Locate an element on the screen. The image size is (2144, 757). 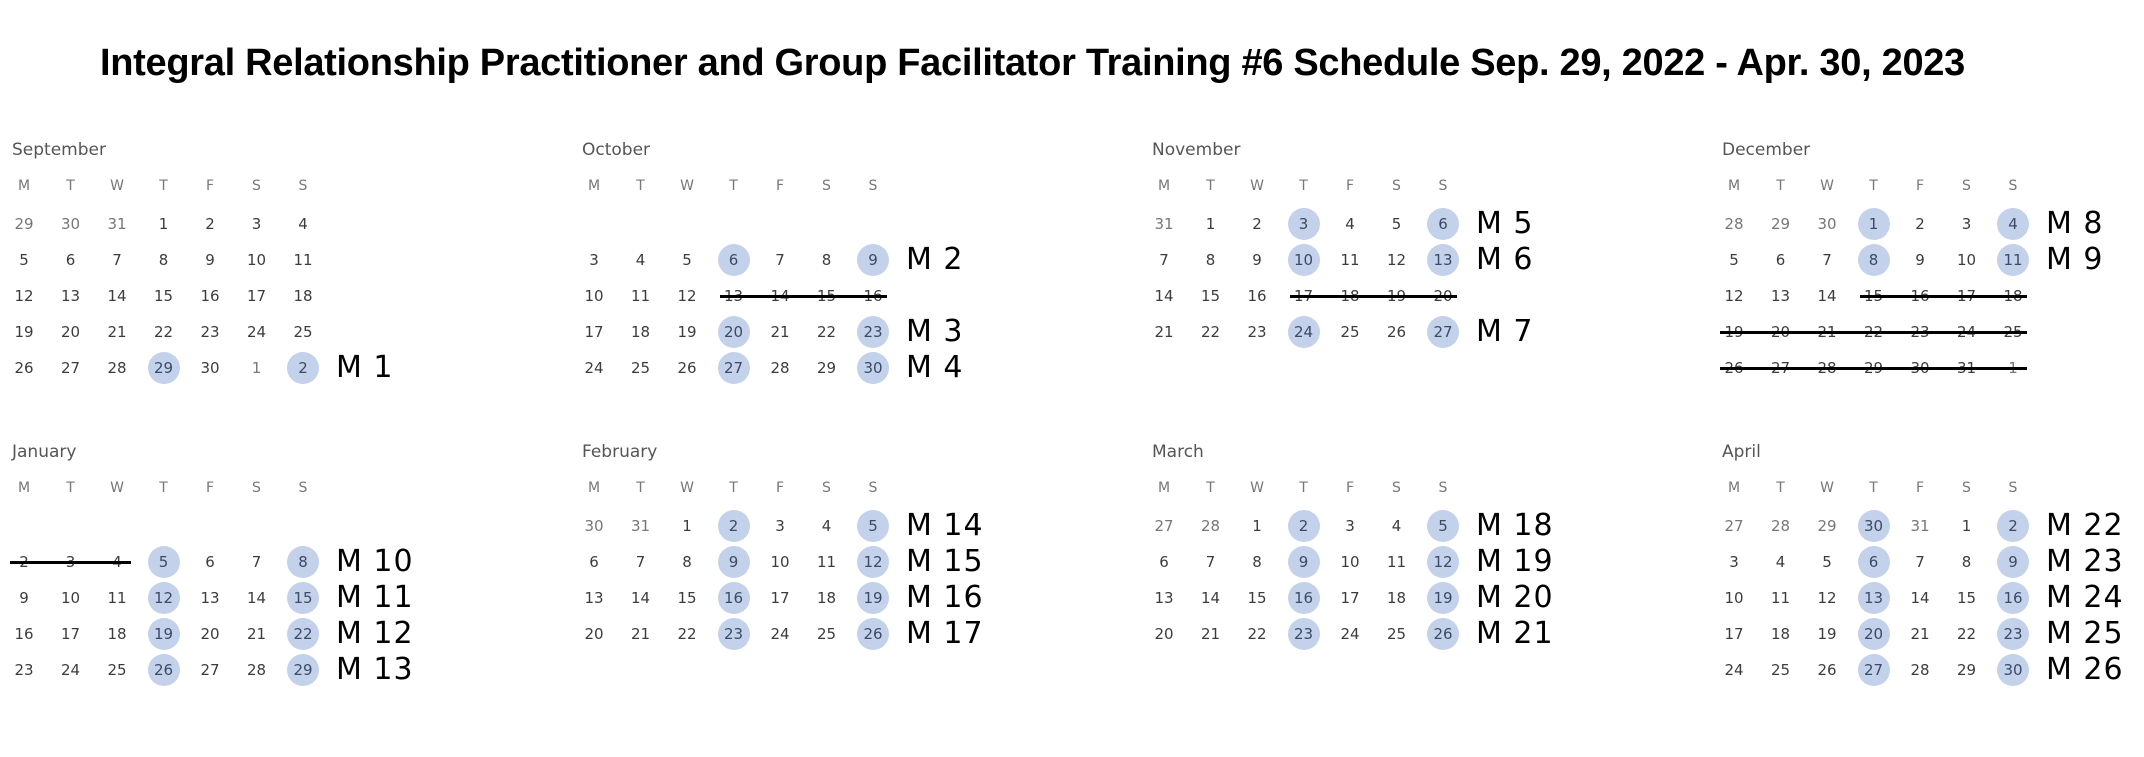
calendar-day: 16 is located at coordinates (1257, 296).